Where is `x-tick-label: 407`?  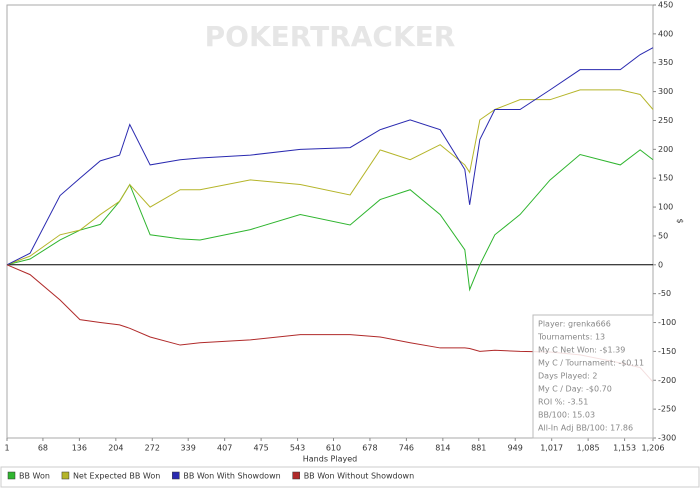 x-tick-label: 407 is located at coordinates (224, 448).